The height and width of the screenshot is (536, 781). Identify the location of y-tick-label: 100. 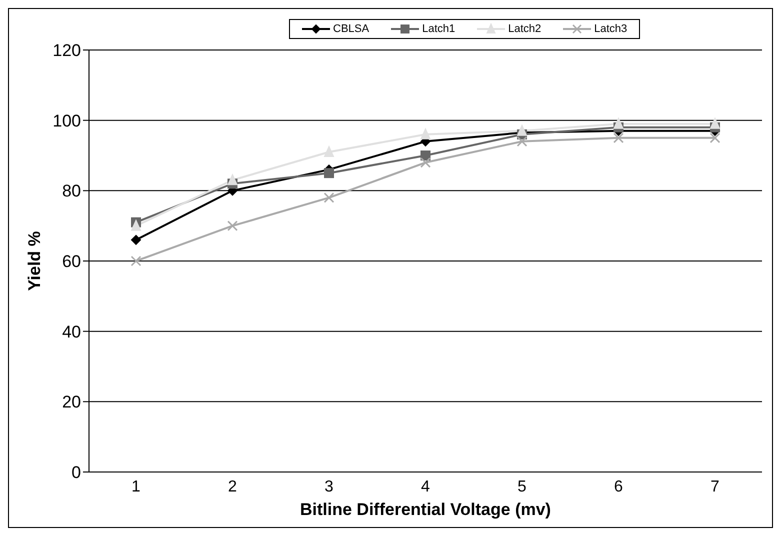
(66, 120).